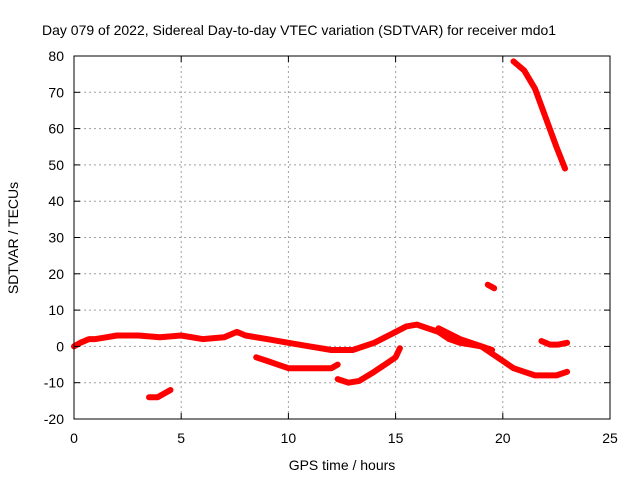 The width and height of the screenshot is (640, 480). I want to click on x-tick-label: 0, so click(74, 438).